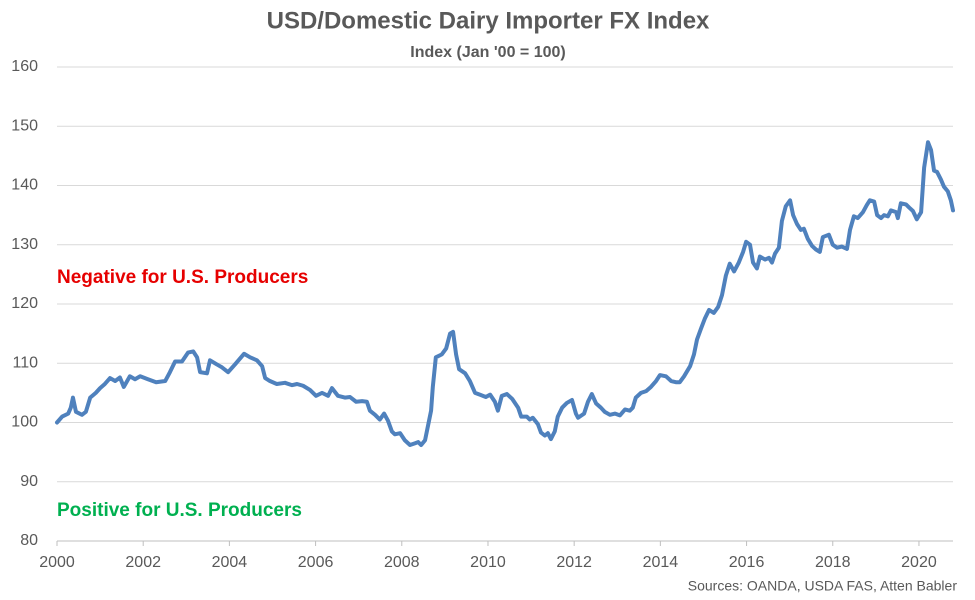  Describe the element at coordinates (230, 562) in the screenshot. I see `x-tick-label: 2004` at that location.